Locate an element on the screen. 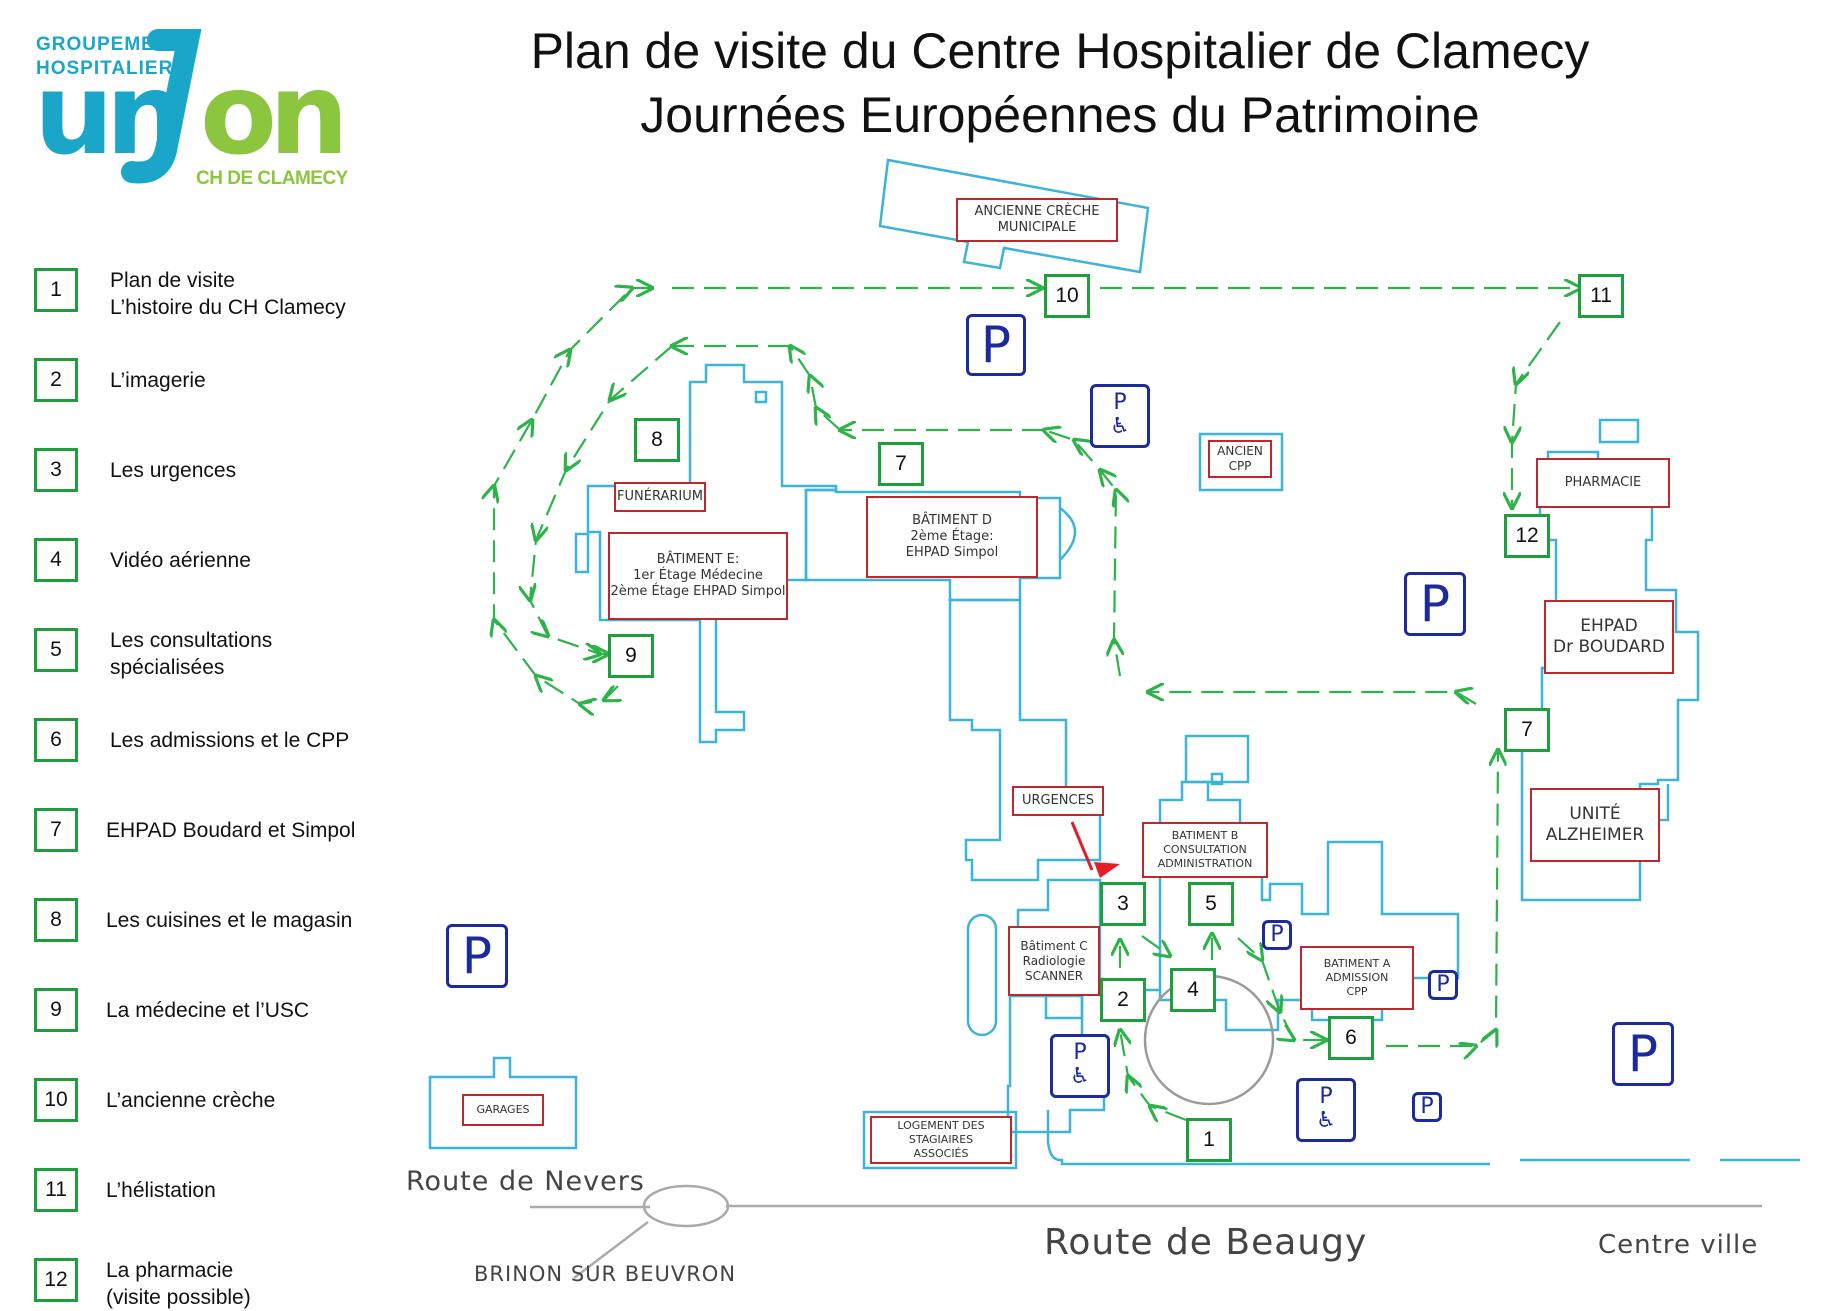  logo-line2: HOSPITALIER is located at coordinates (105, 68).